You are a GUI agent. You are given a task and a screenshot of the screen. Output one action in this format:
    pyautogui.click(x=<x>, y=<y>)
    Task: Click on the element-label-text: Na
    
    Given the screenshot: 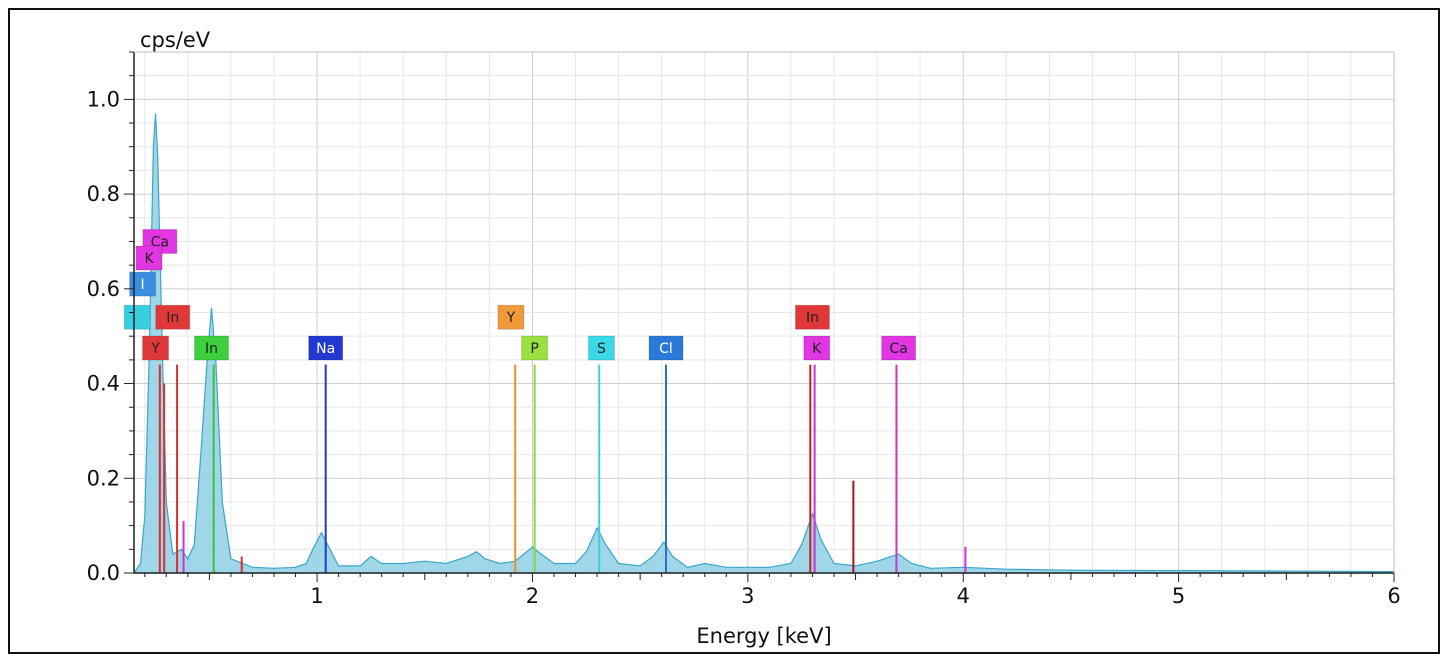 What is the action you would take?
    pyautogui.click(x=325, y=349)
    